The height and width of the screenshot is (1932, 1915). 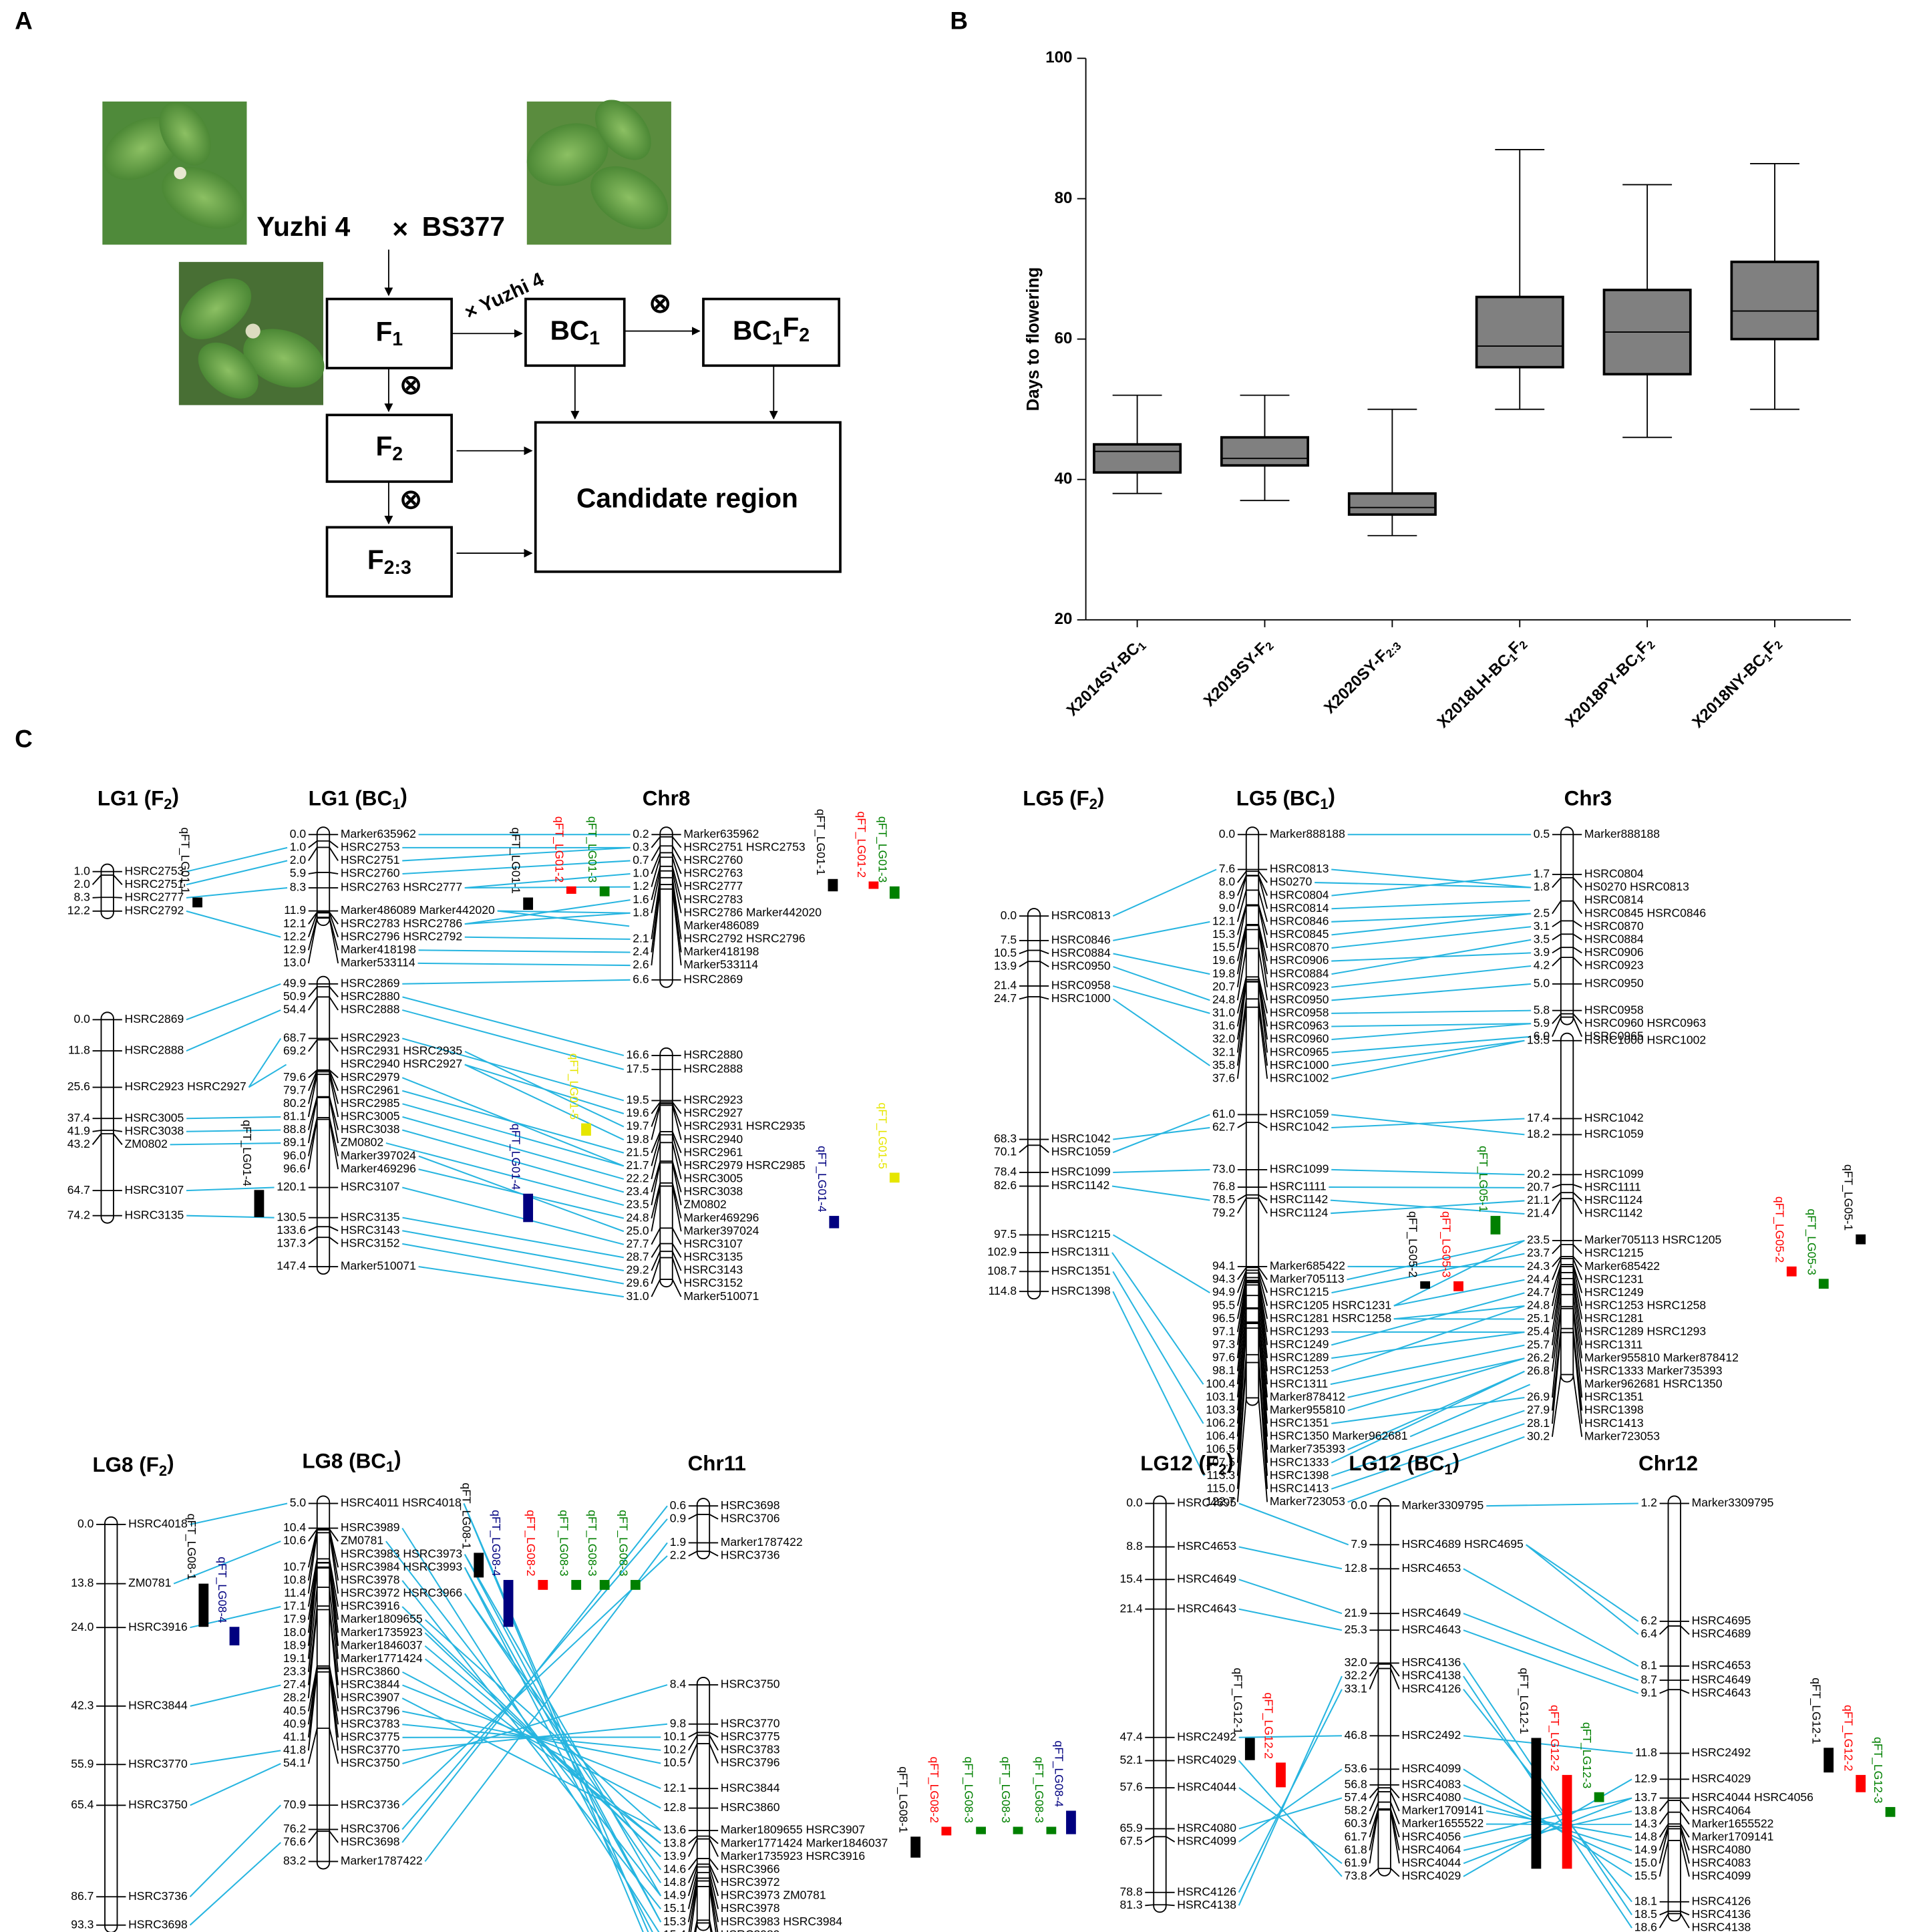 I want to click on marker-position: 89.1, so click(x=295, y=1142).